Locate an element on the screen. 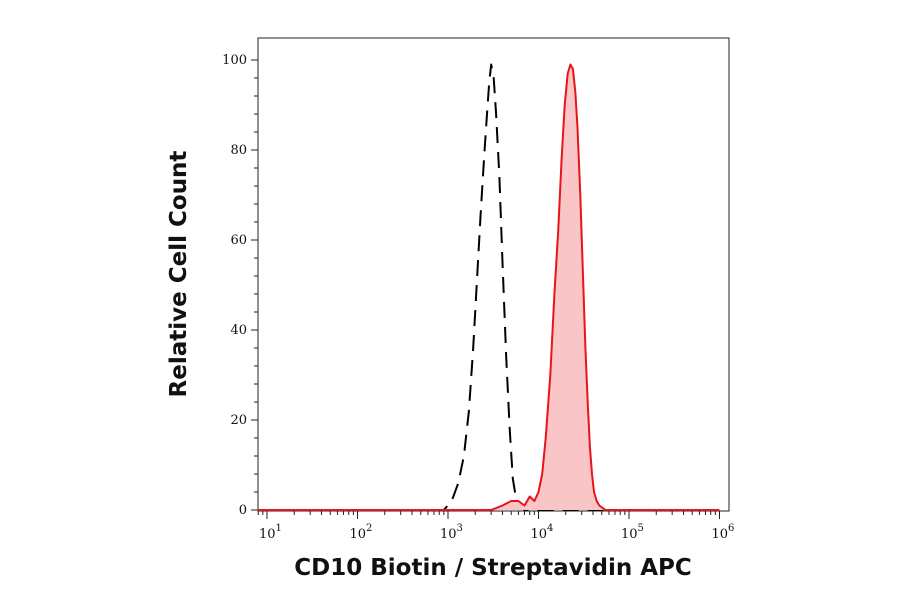  y-tick-label: 40 is located at coordinates (238, 330).